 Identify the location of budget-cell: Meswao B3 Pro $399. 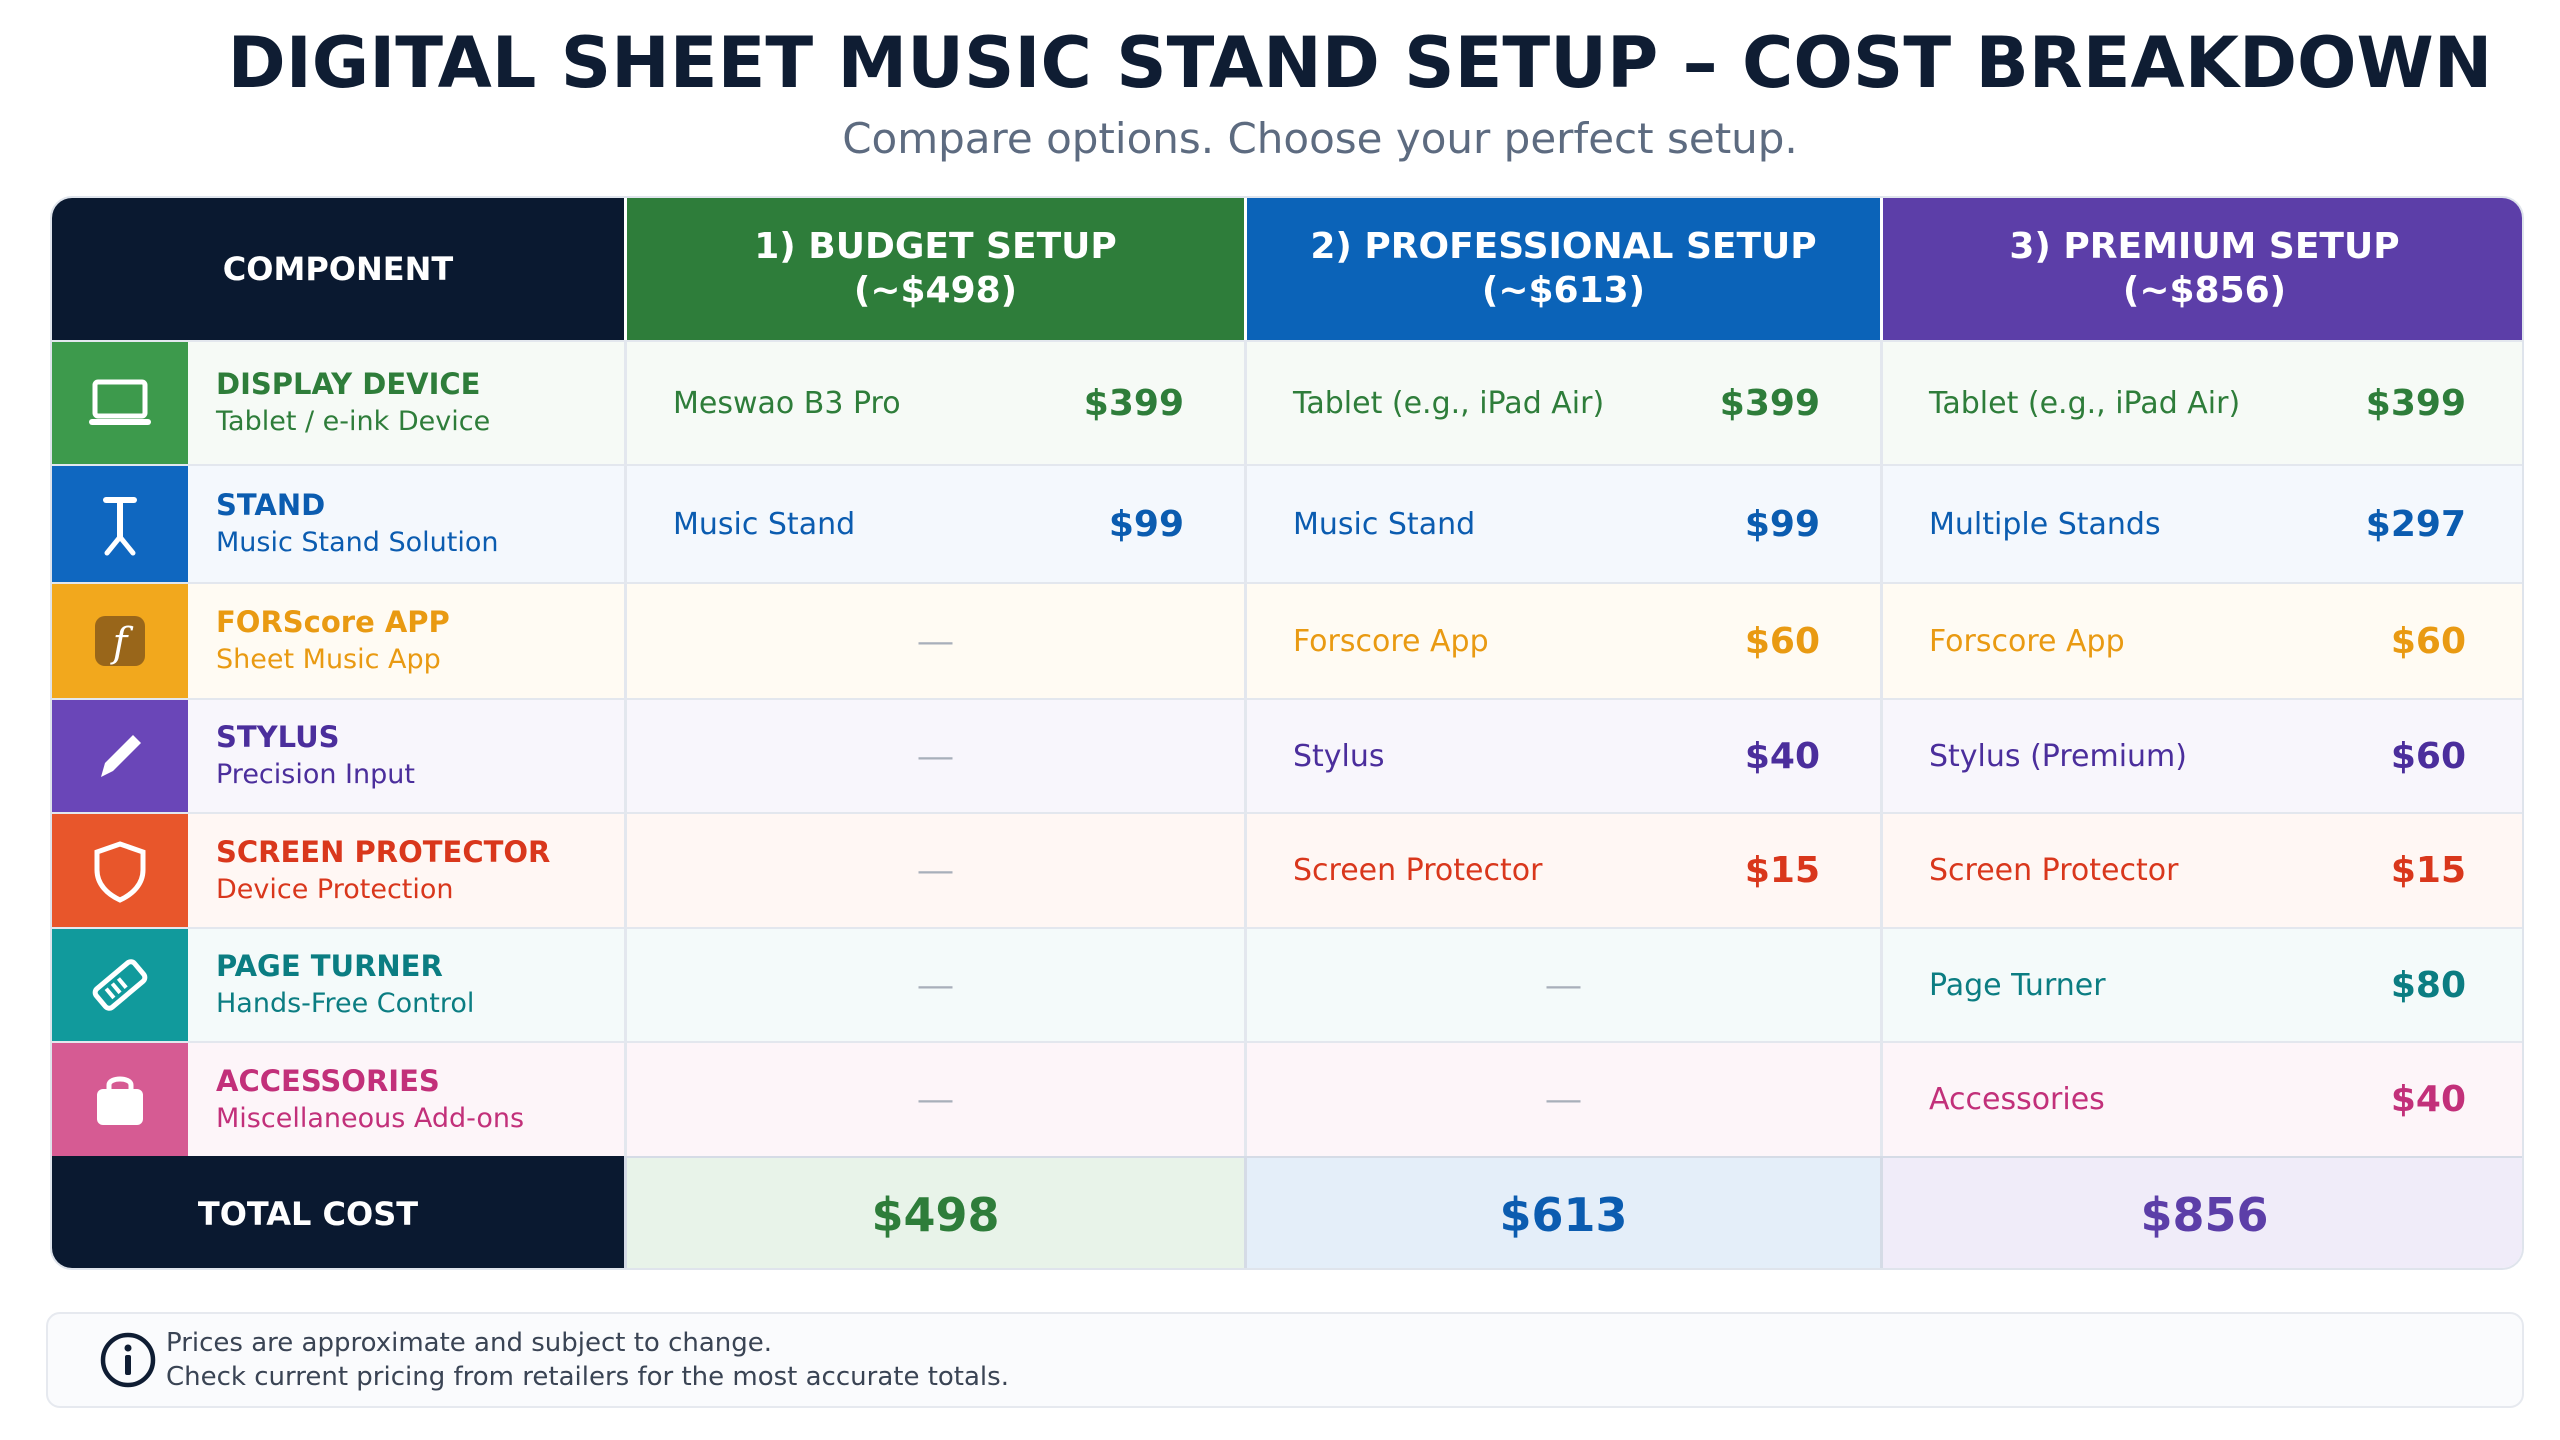
(934, 402).